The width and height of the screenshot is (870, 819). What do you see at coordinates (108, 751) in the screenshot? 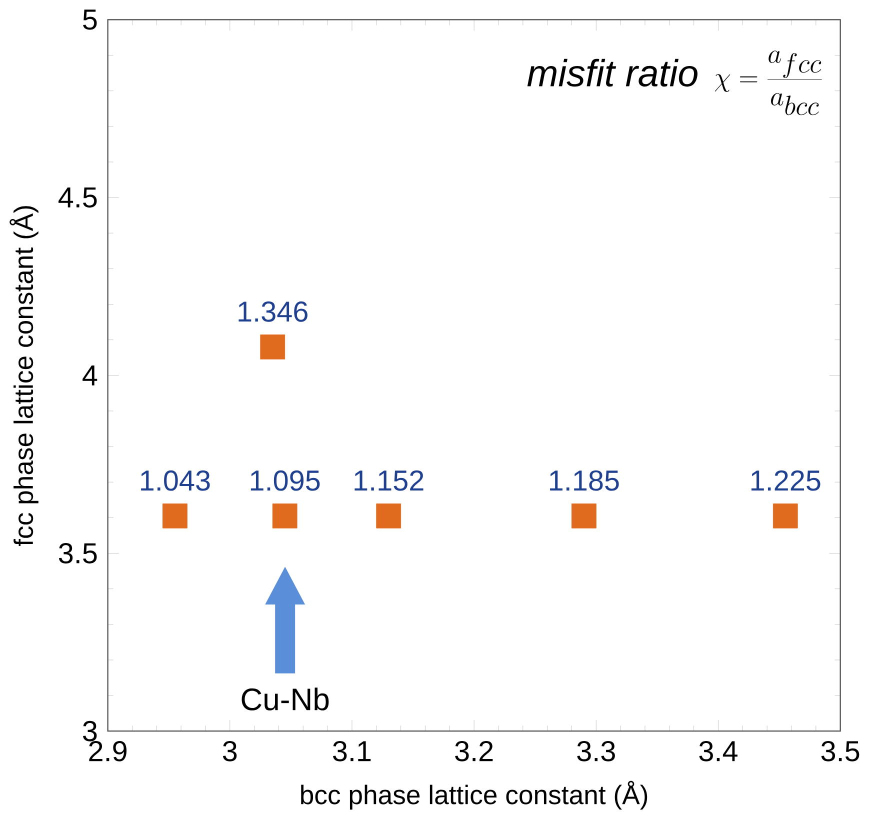
I see `x-tick-label: 2.9` at bounding box center [108, 751].